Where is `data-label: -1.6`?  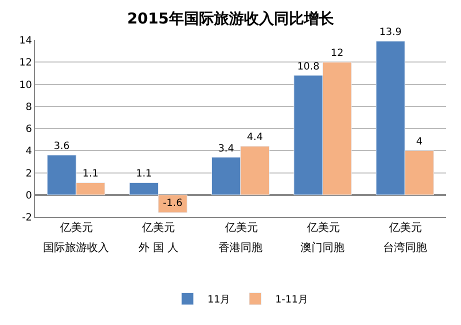
data-label: -1.6 is located at coordinates (172, 204).